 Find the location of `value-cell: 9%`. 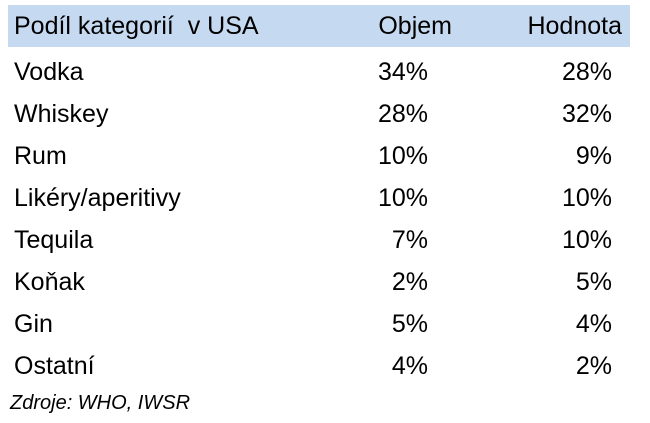

value-cell: 9% is located at coordinates (593, 156).